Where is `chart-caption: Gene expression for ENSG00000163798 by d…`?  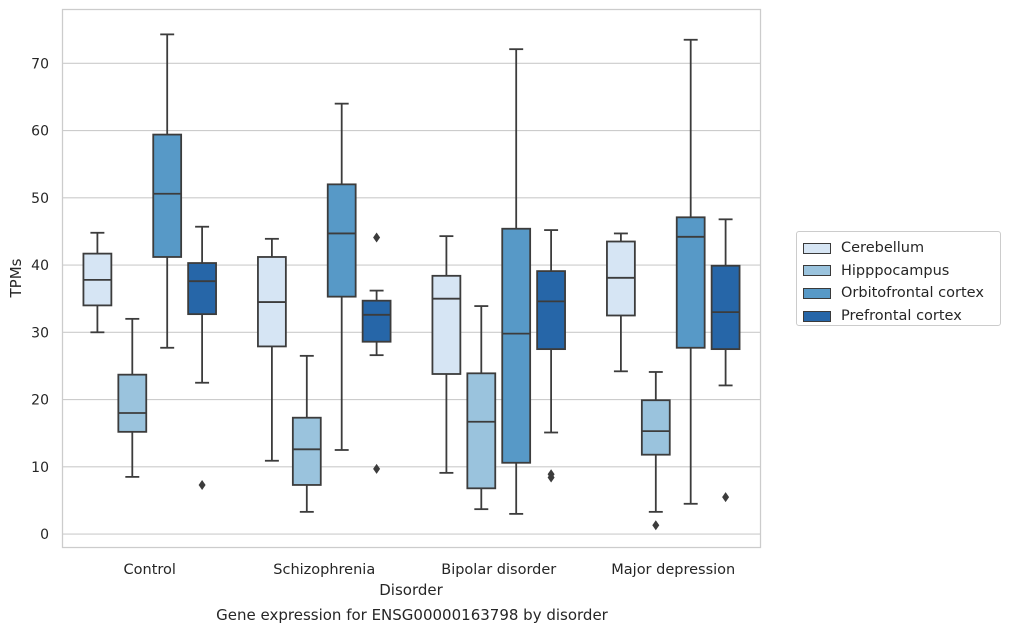
chart-caption: Gene expression for ENSG00000163798 by d… is located at coordinates (412, 615).